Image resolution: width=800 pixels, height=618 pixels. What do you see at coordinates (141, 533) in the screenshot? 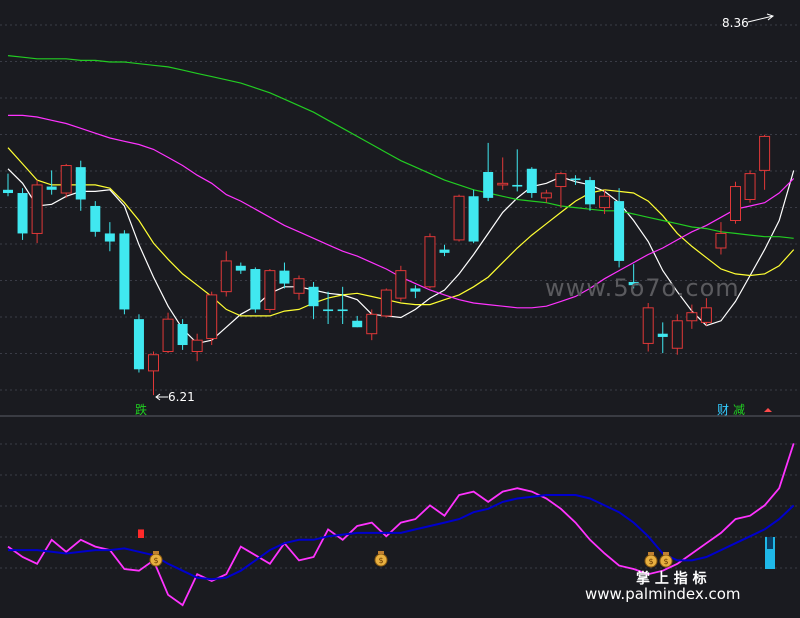
I see `signal-bar-red` at bounding box center [141, 533].